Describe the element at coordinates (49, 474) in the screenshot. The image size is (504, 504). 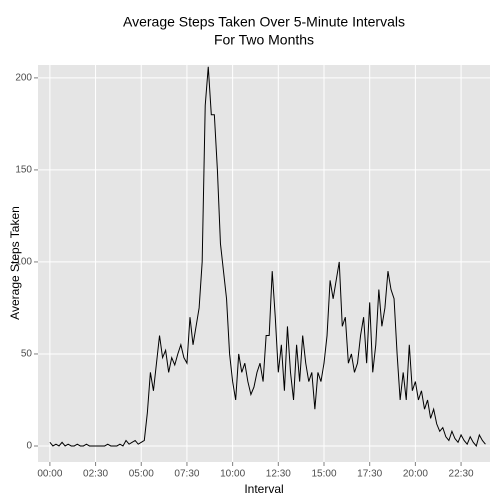
I see `x-tick-label: 00:00` at that location.